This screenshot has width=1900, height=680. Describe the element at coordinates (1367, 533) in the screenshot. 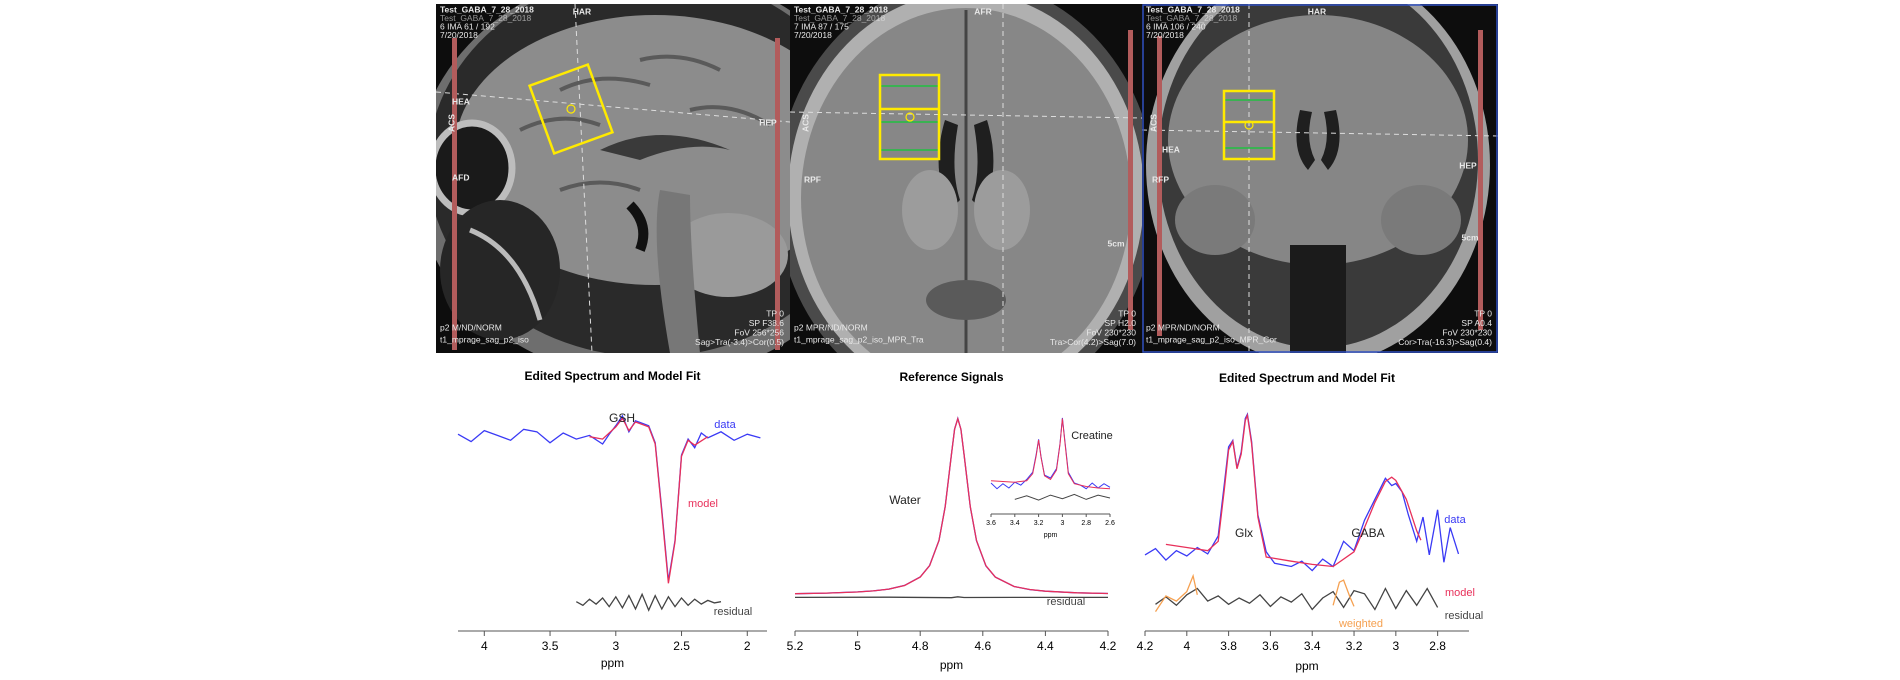

I see `annotation: GABA` at that location.